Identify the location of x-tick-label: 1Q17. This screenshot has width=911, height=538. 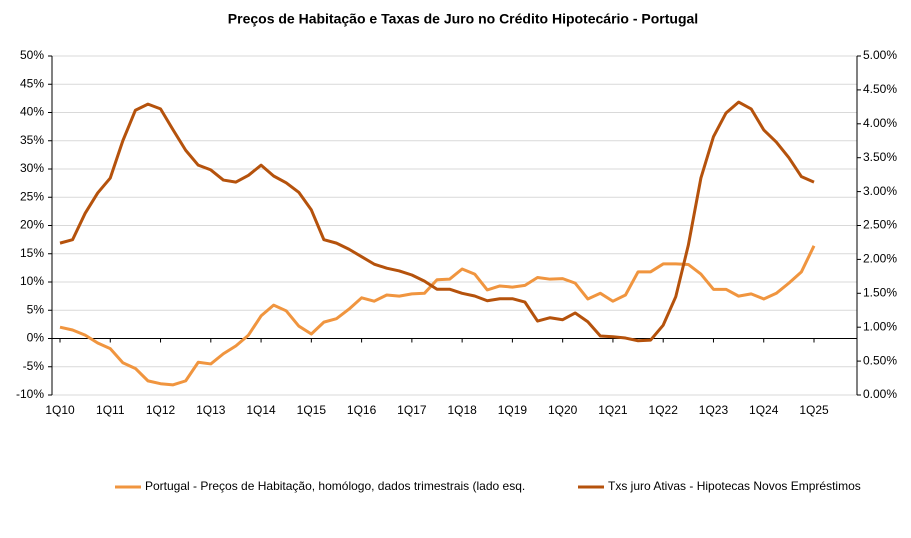
(412, 410).